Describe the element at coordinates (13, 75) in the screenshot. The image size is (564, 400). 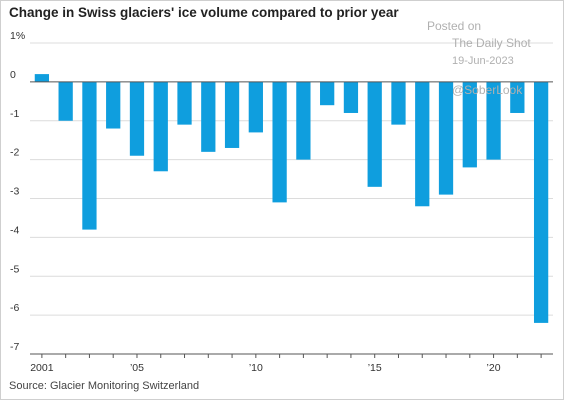
I see `y-tick-label: 0` at that location.